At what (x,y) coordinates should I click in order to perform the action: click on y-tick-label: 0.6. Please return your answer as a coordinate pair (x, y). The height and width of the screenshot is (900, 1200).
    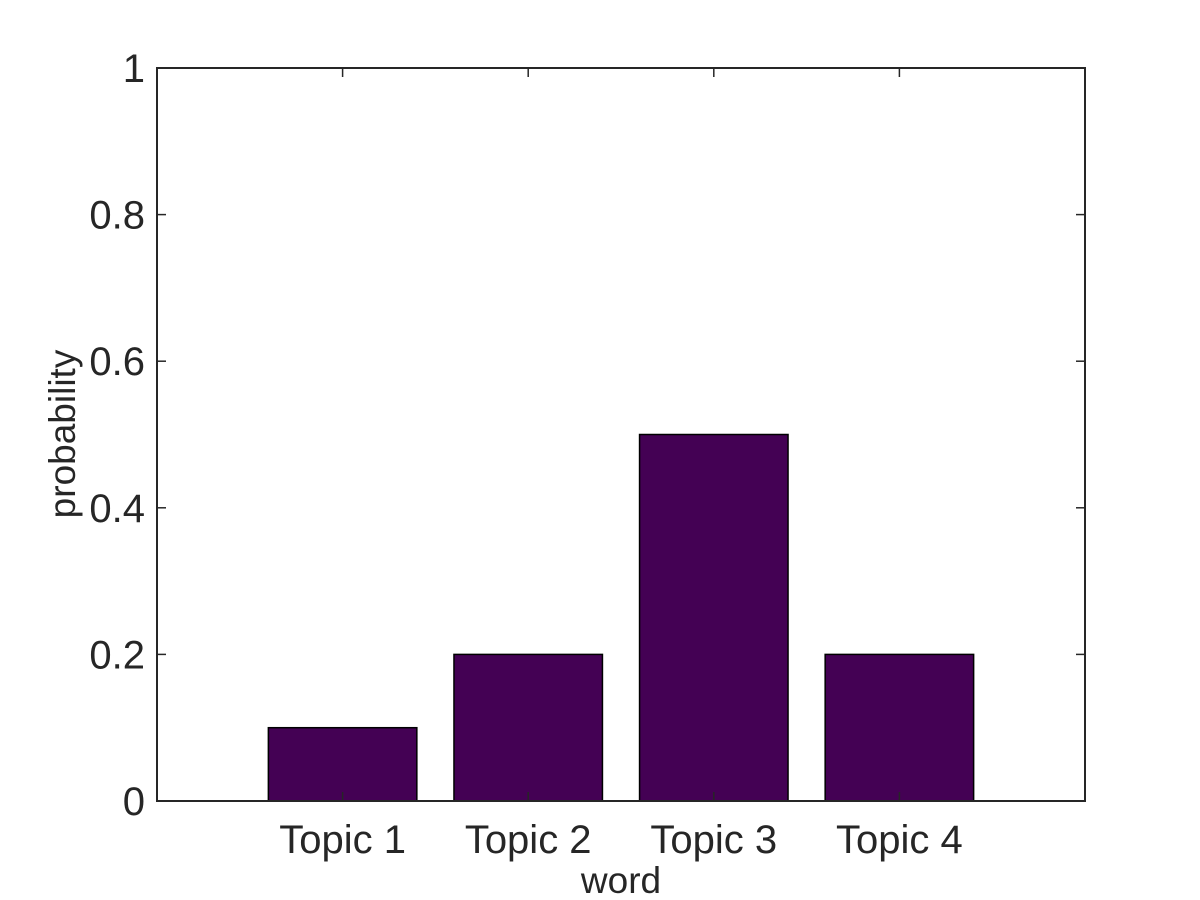
    Looking at the image, I should click on (117, 362).